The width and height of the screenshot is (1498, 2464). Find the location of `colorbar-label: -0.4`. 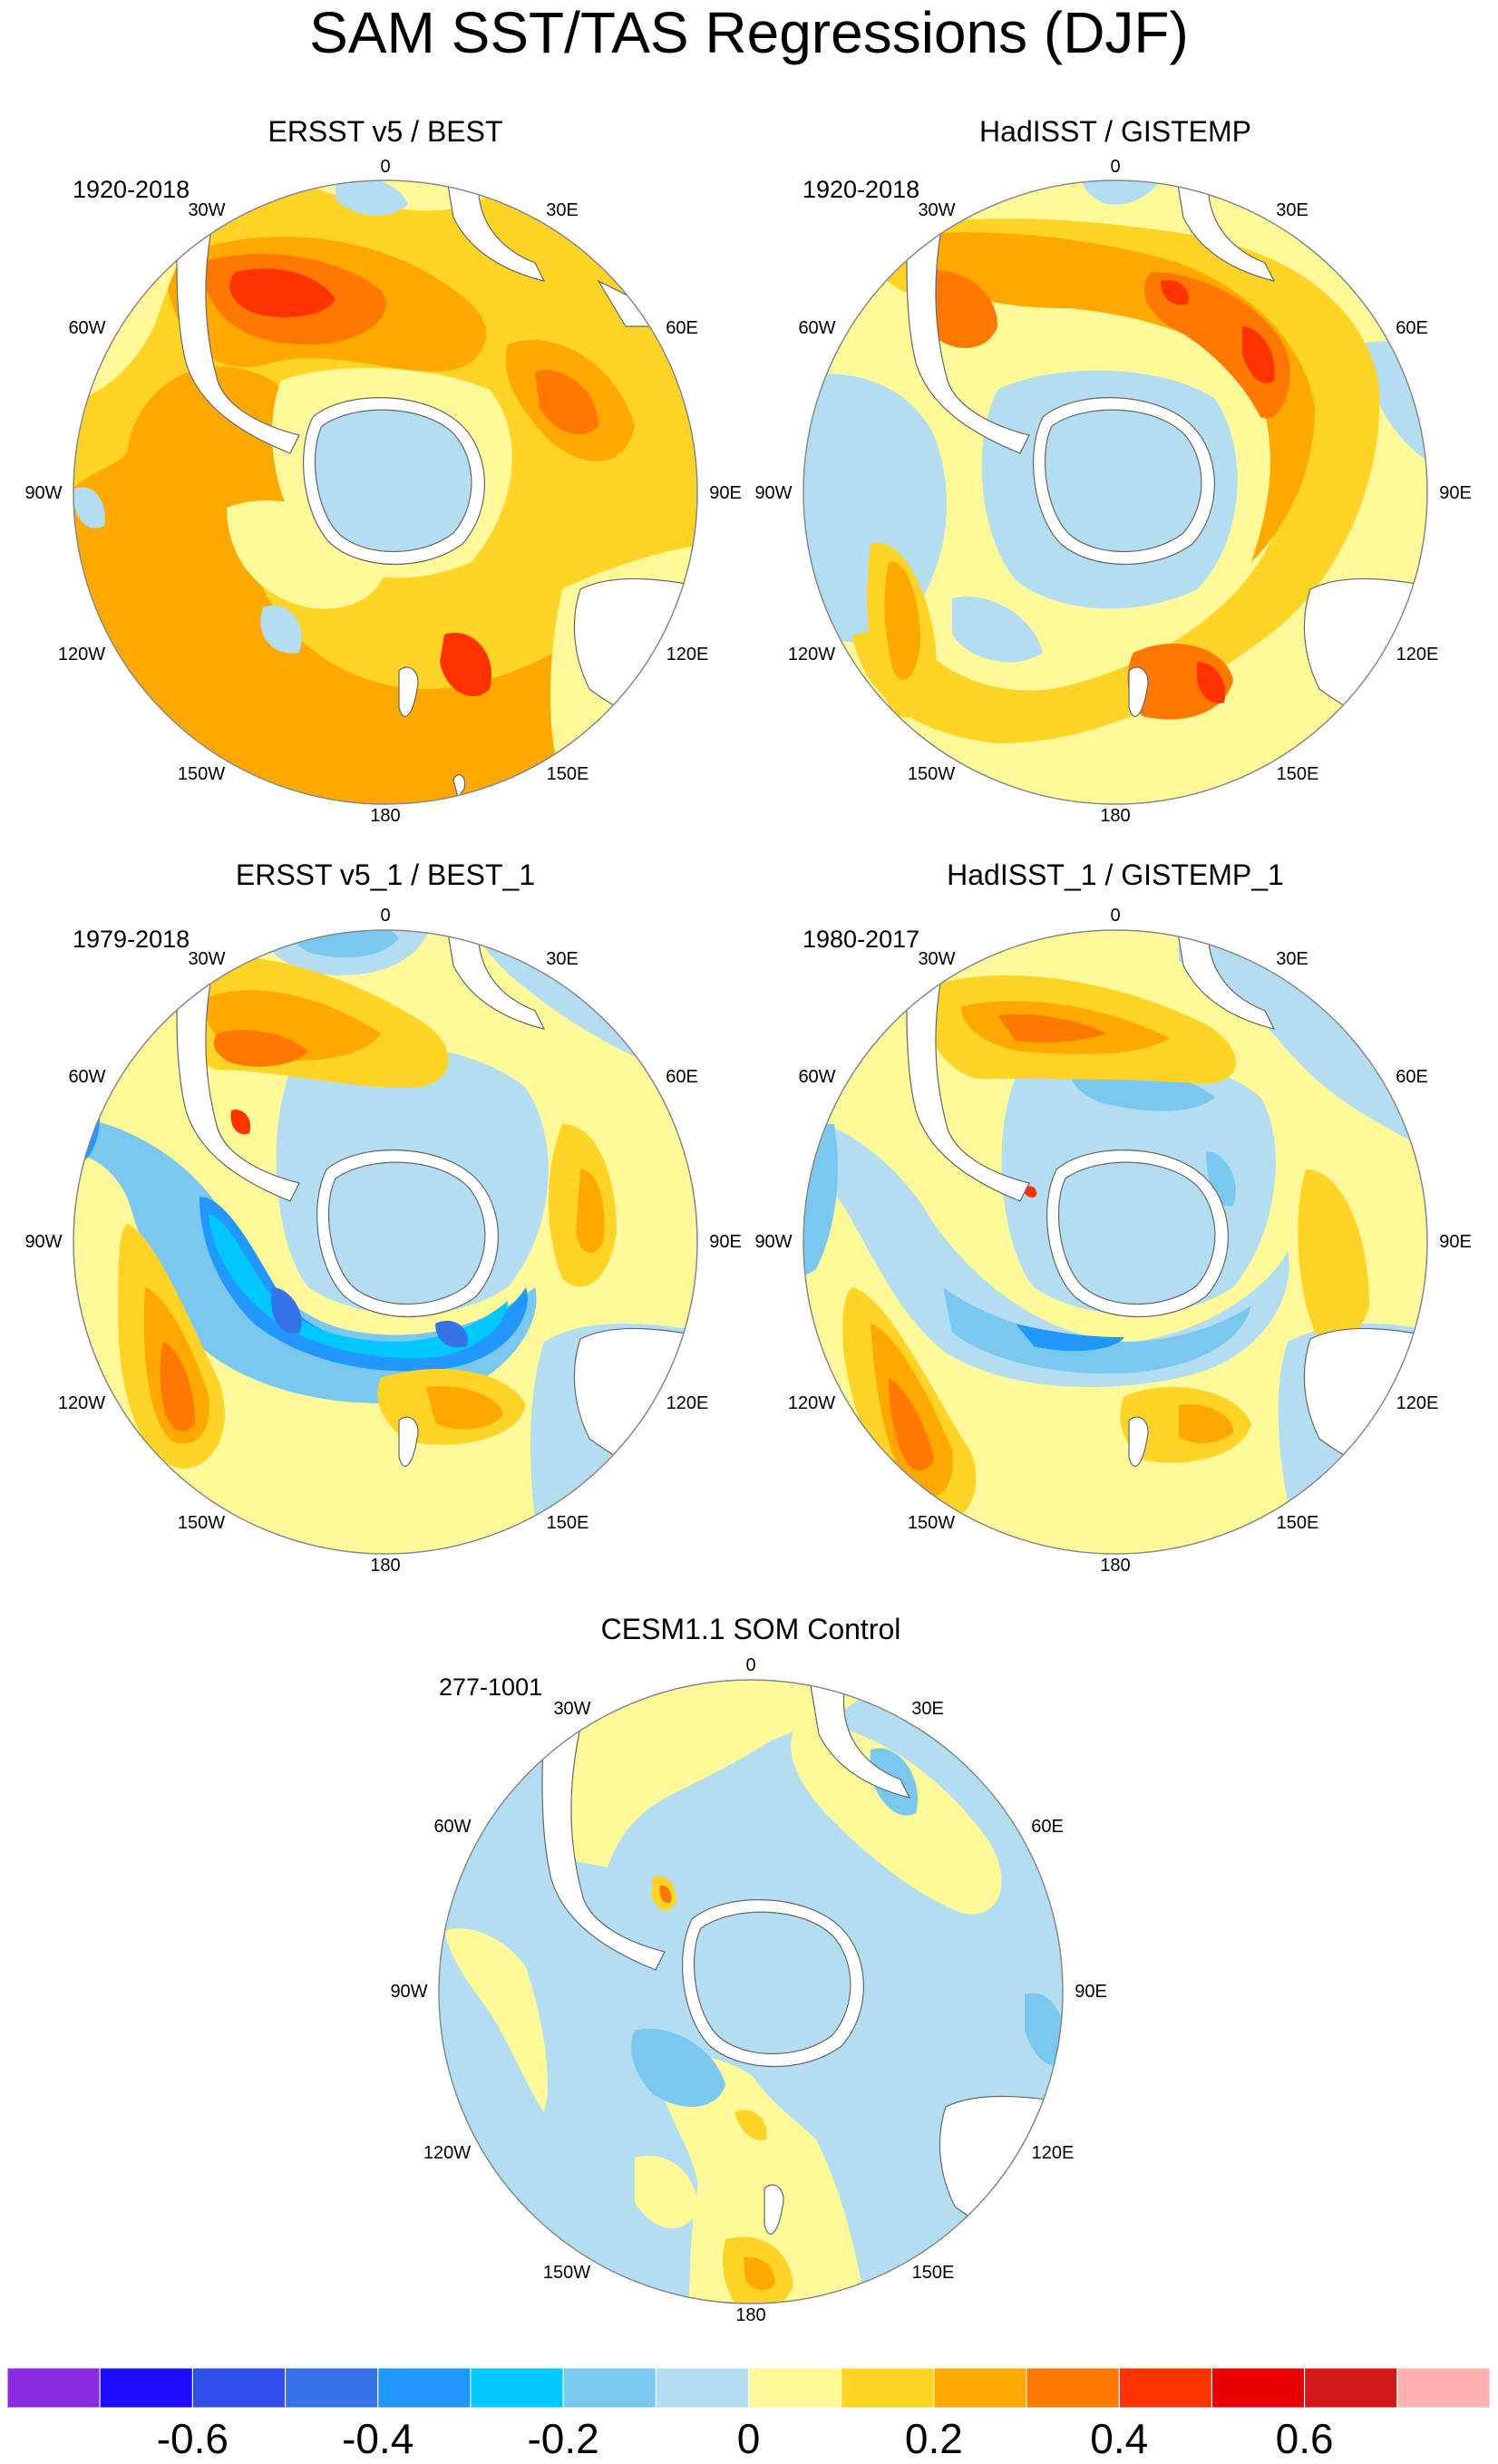

colorbar-label: -0.4 is located at coordinates (377, 2438).